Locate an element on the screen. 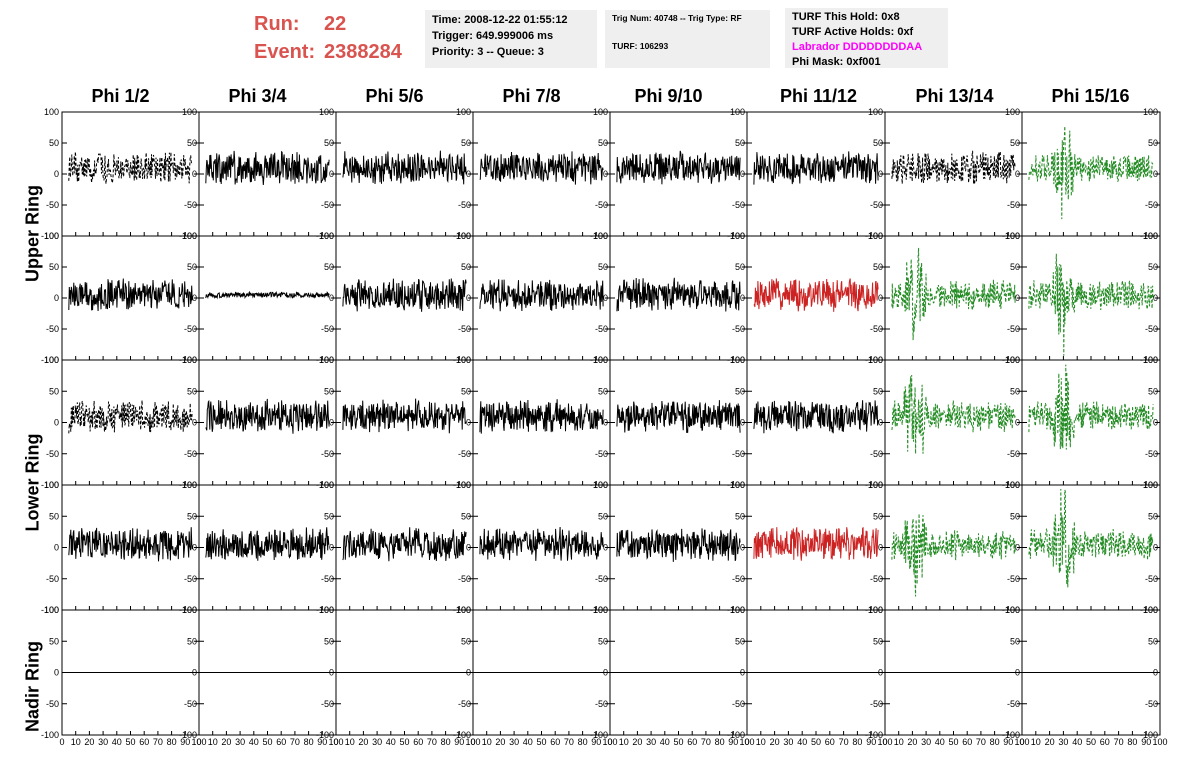  turf-active-holds: TURF Active Holds: 0xf is located at coordinates (853, 32).